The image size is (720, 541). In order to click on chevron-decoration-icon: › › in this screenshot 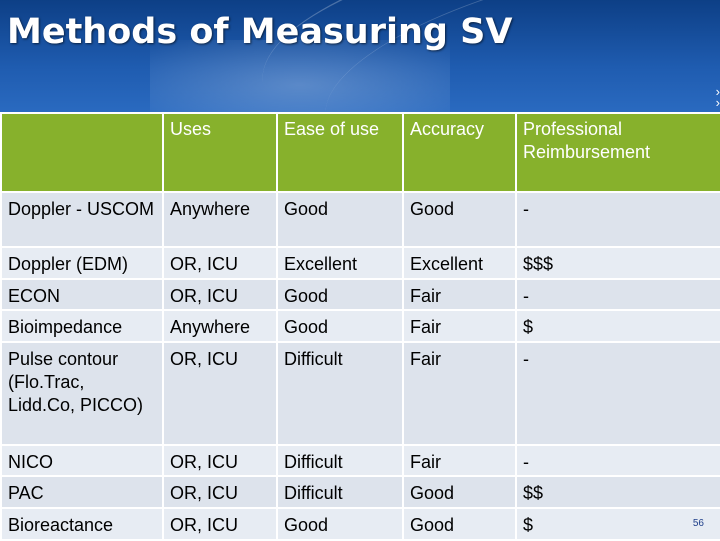, I will do `click(717, 97)`.